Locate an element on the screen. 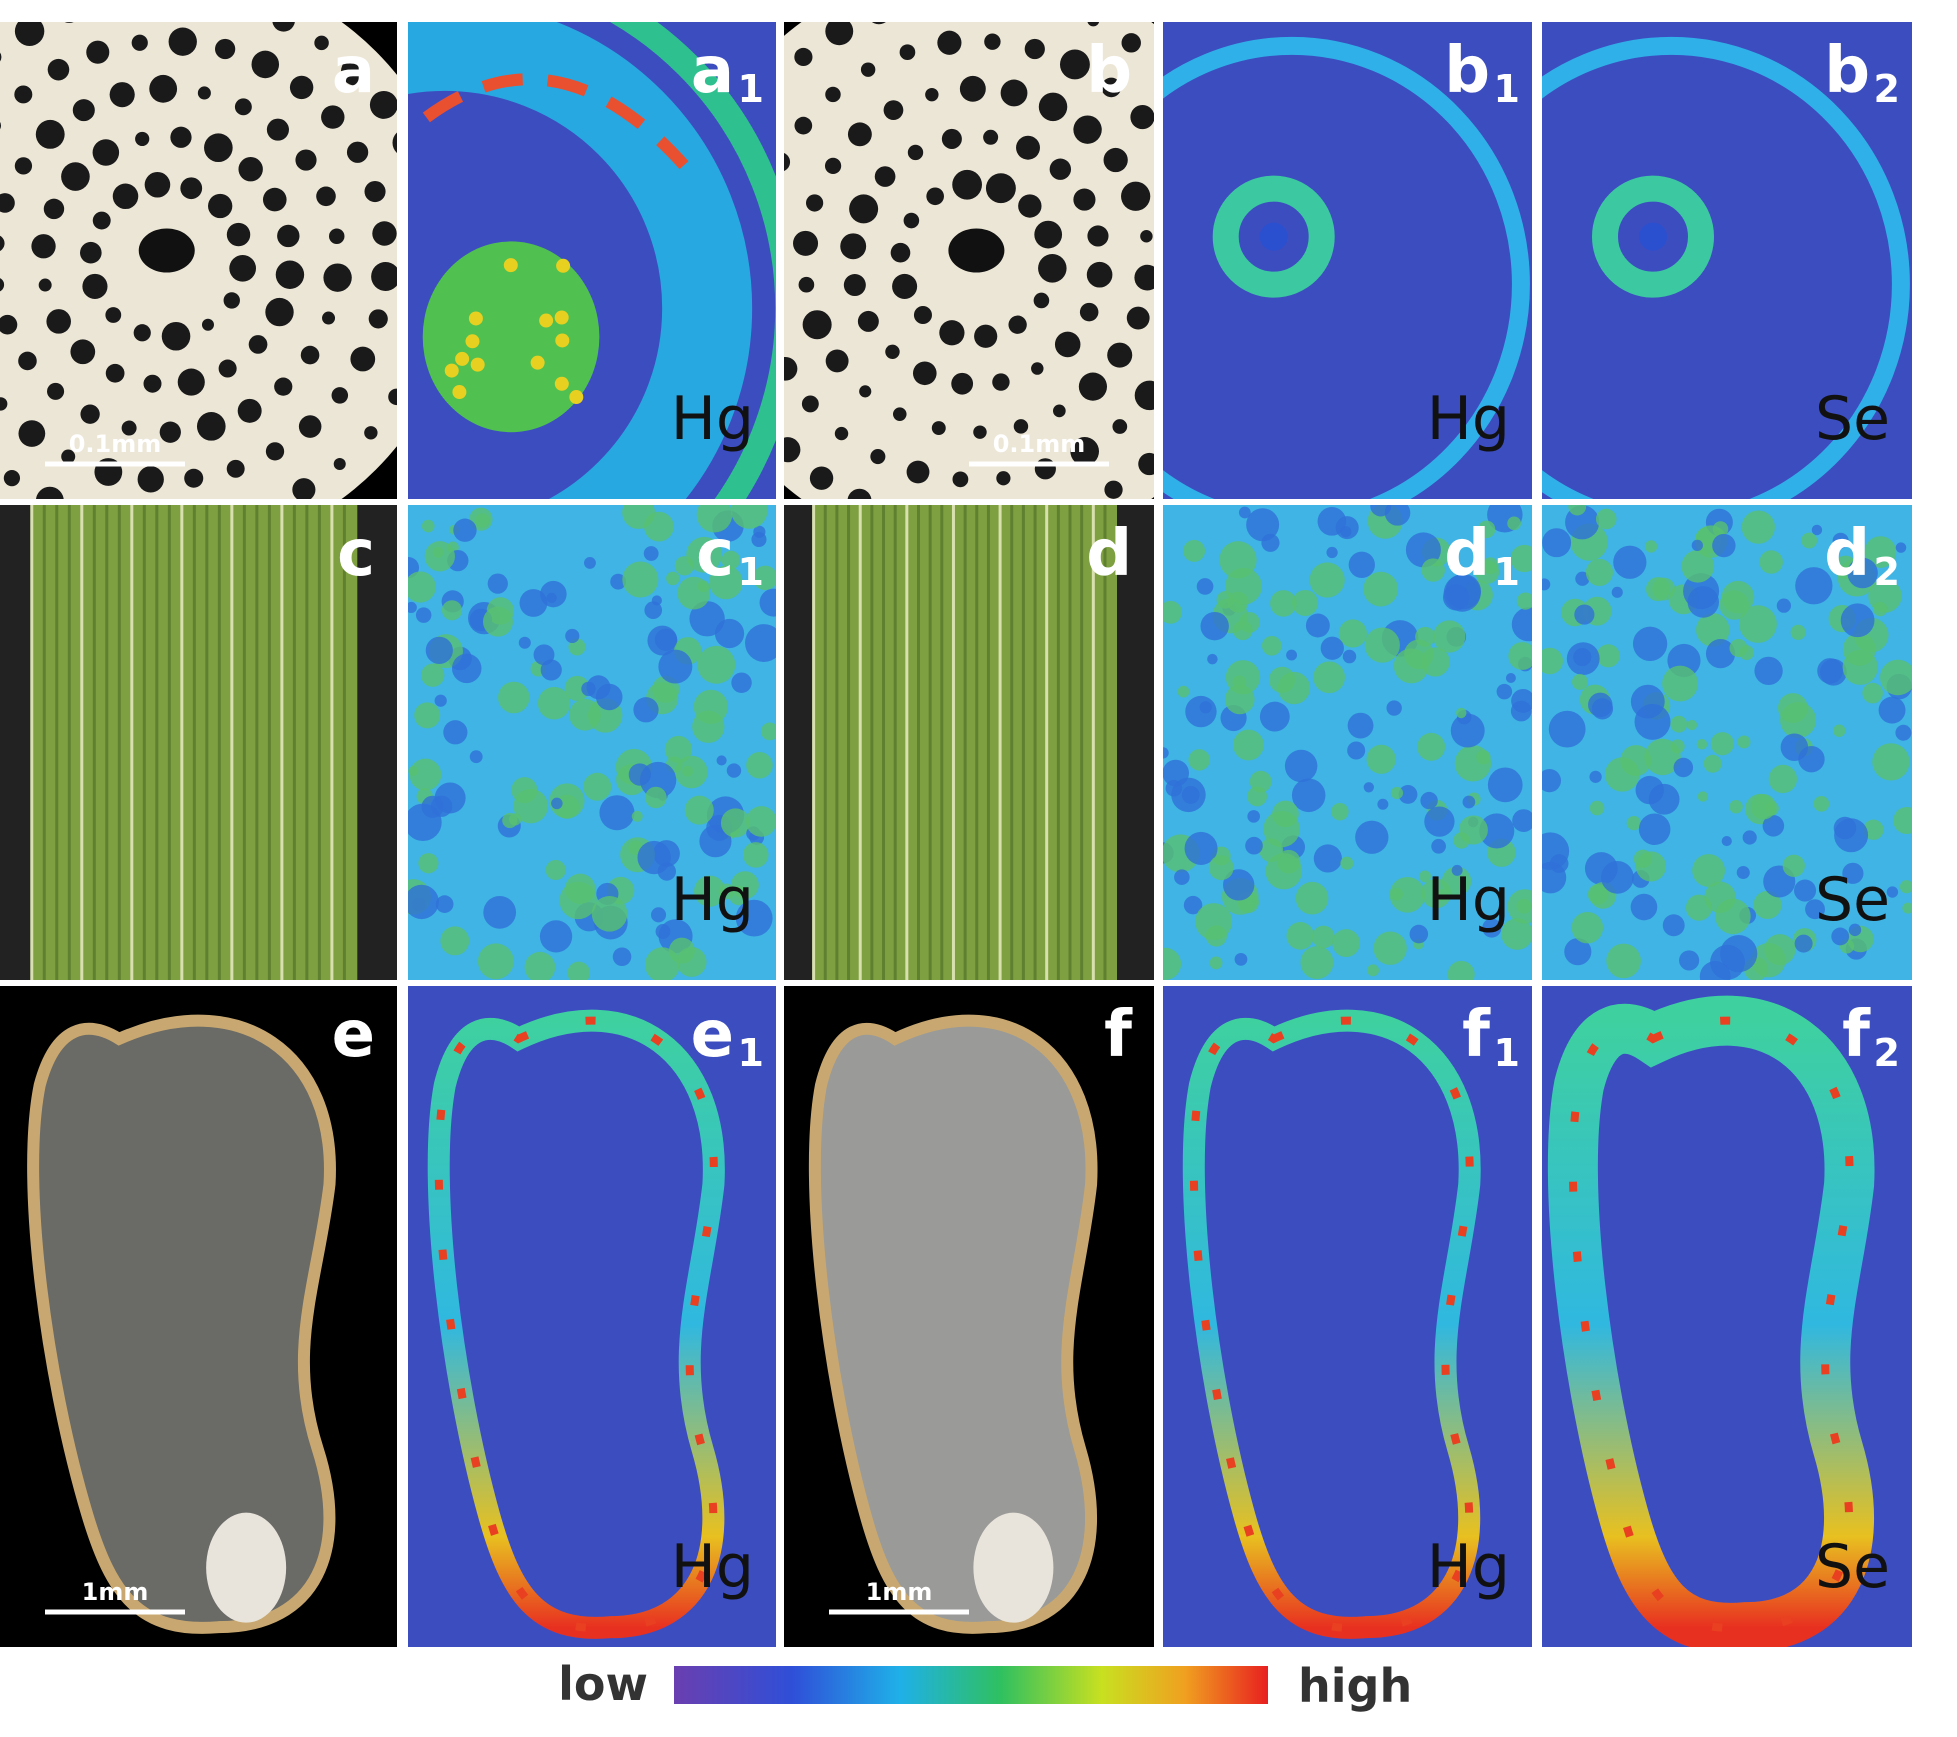  panel-label: e is located at coordinates (712, 1035).